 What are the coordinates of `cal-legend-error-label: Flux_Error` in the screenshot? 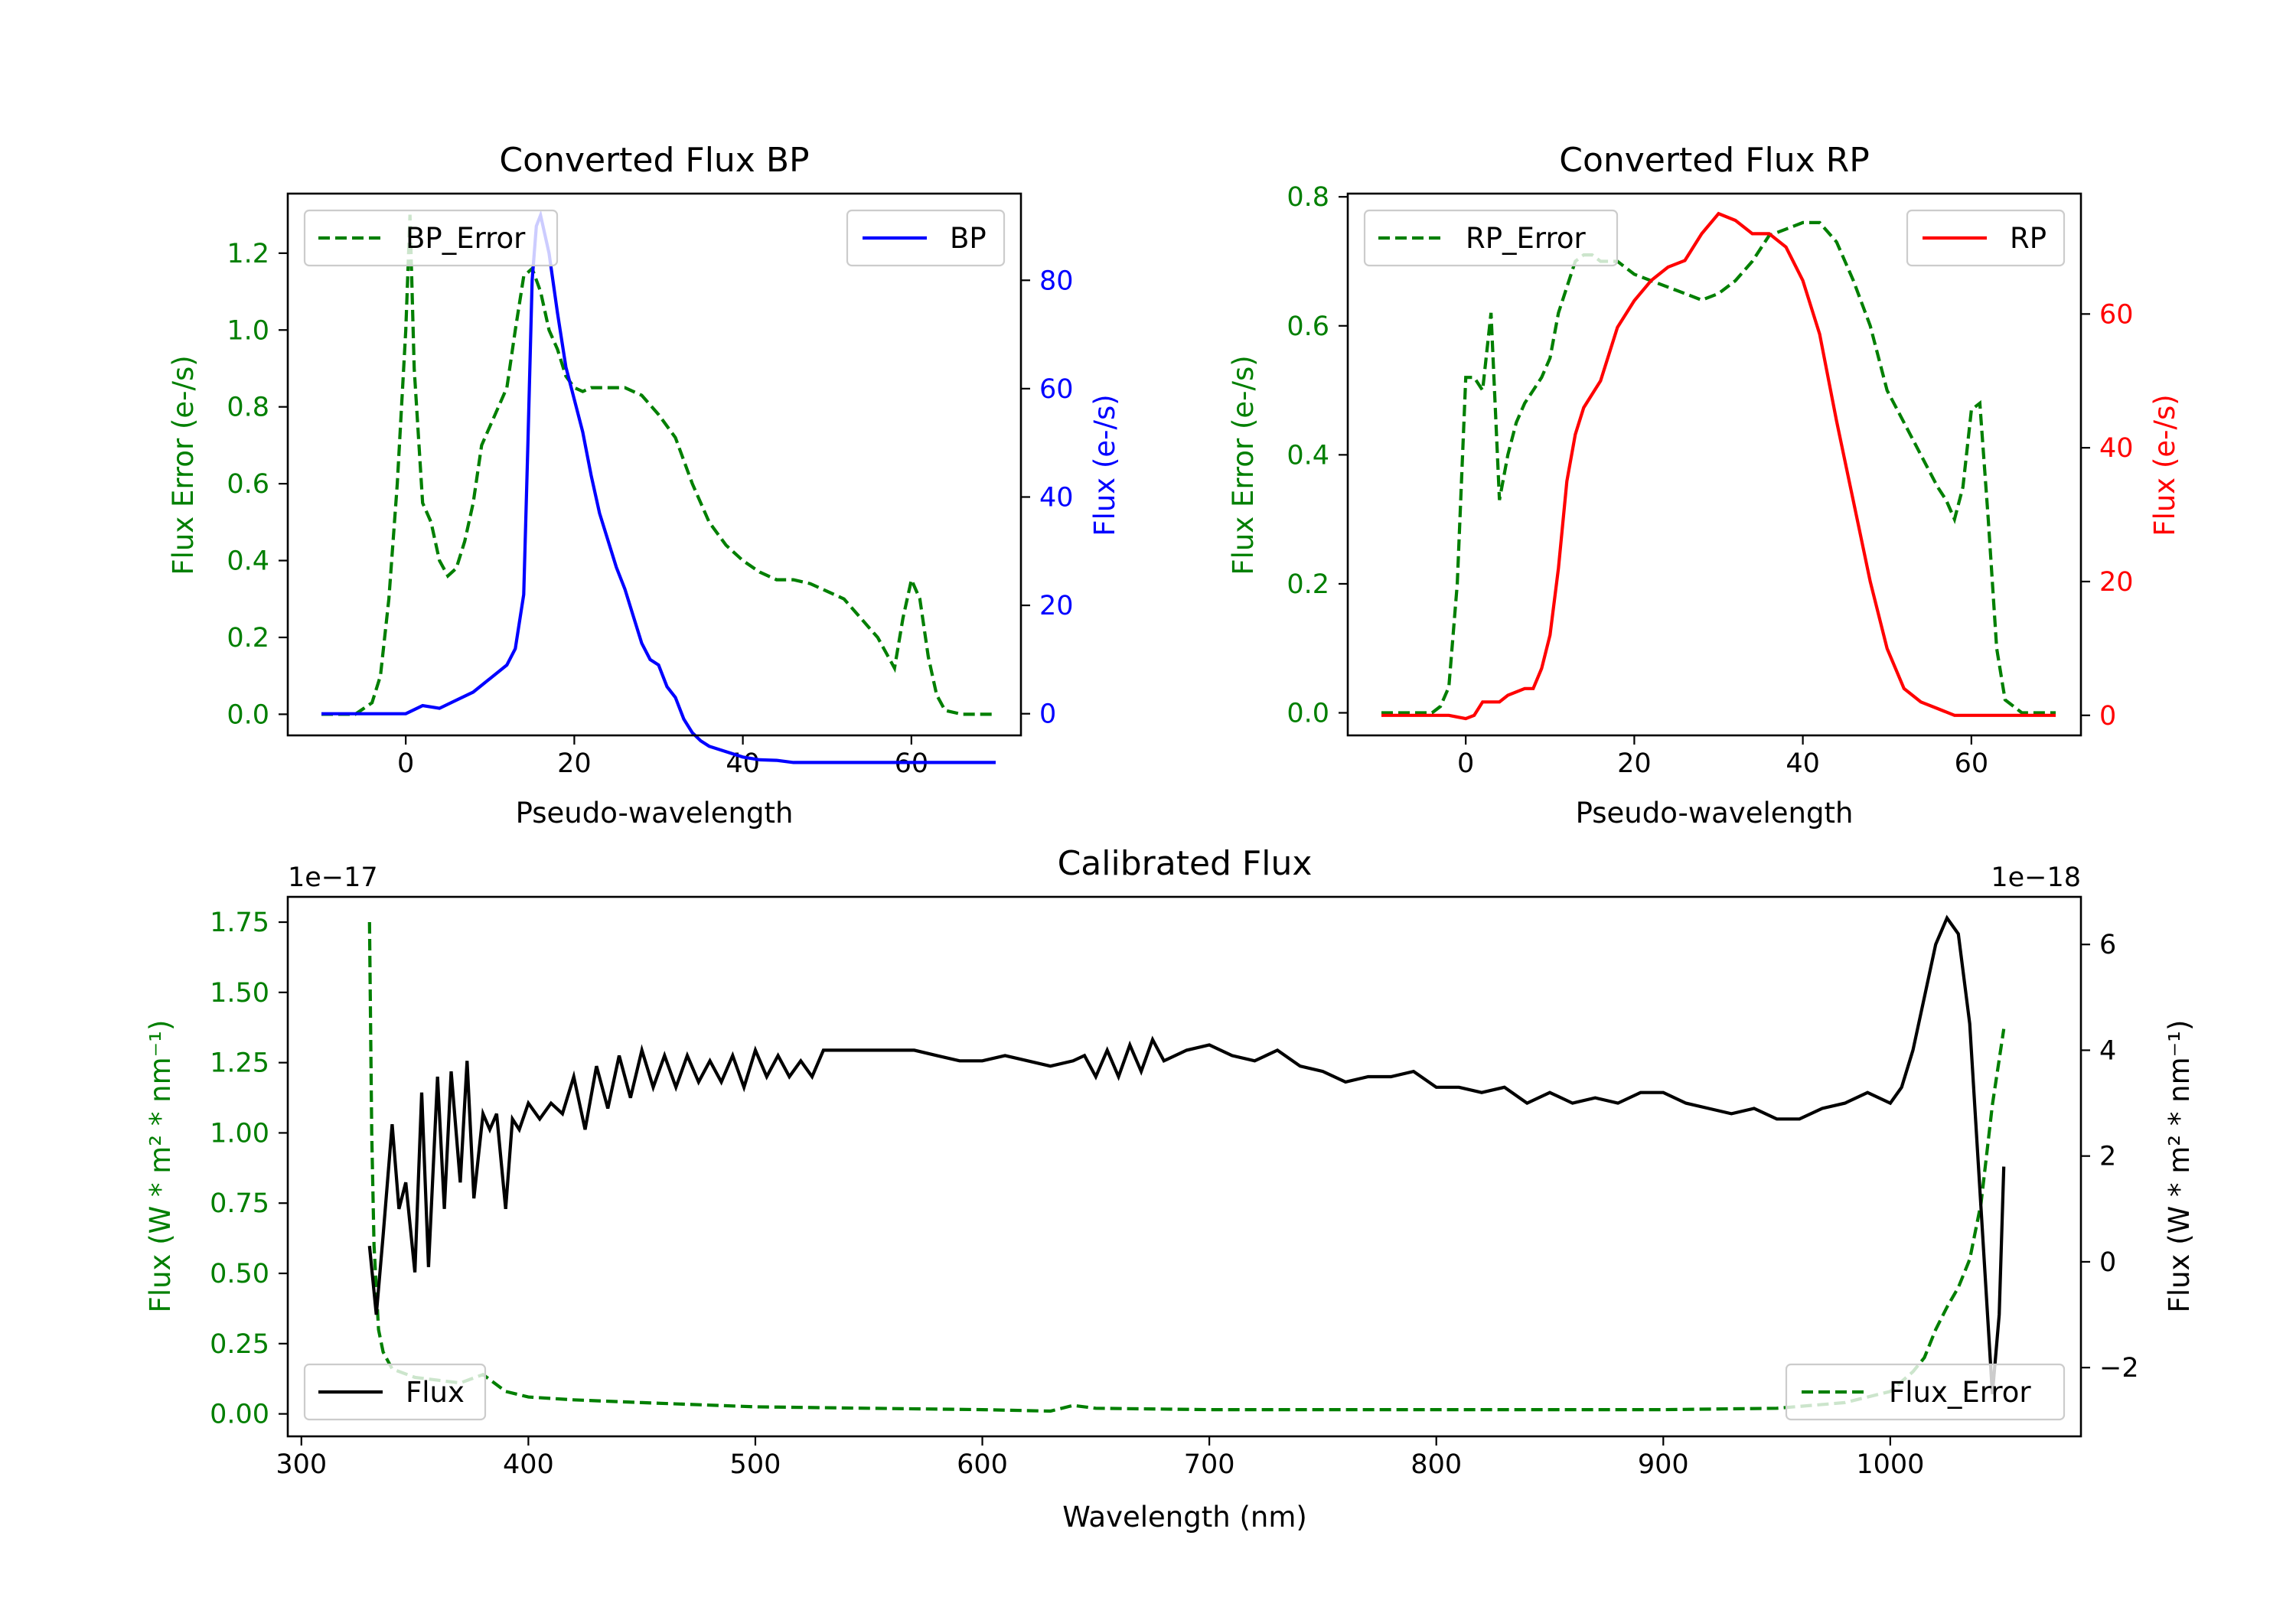 It's located at (1960, 1392).